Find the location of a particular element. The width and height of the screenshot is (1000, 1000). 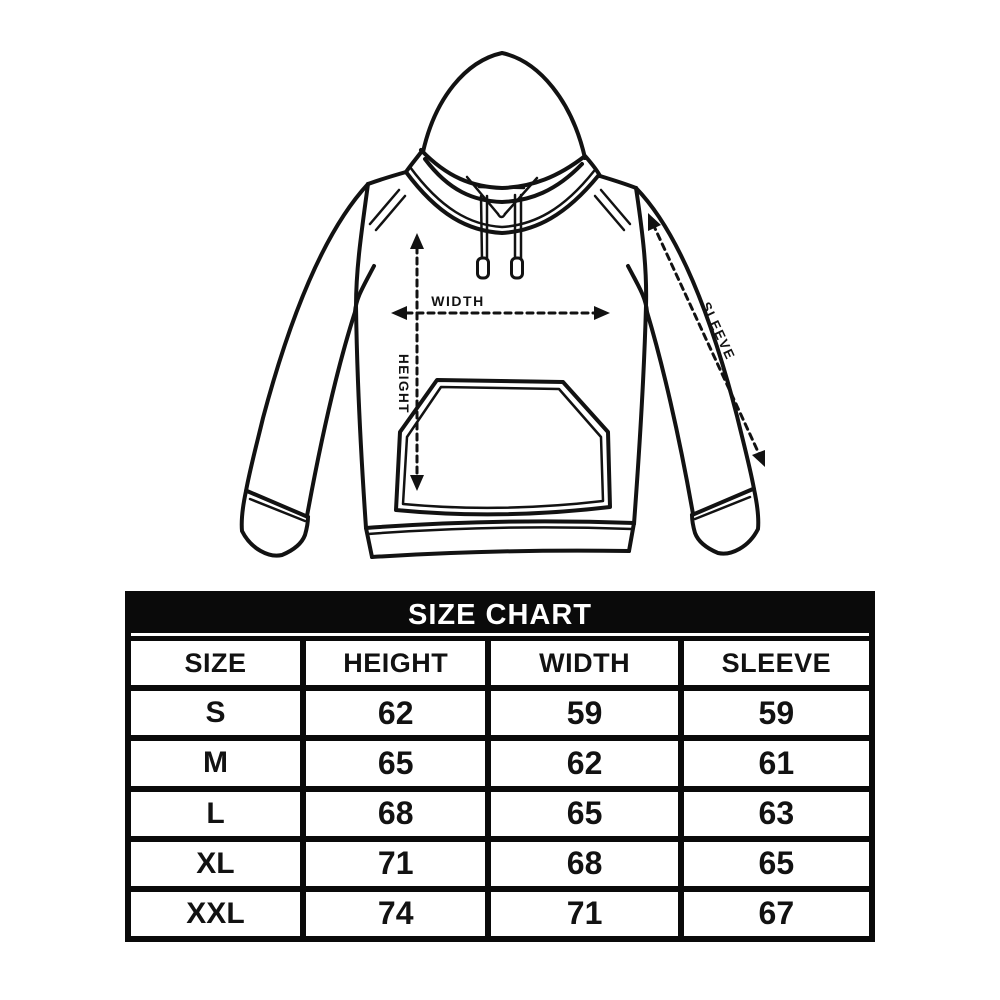

row-s-height: 62 is located at coordinates (395, 713).